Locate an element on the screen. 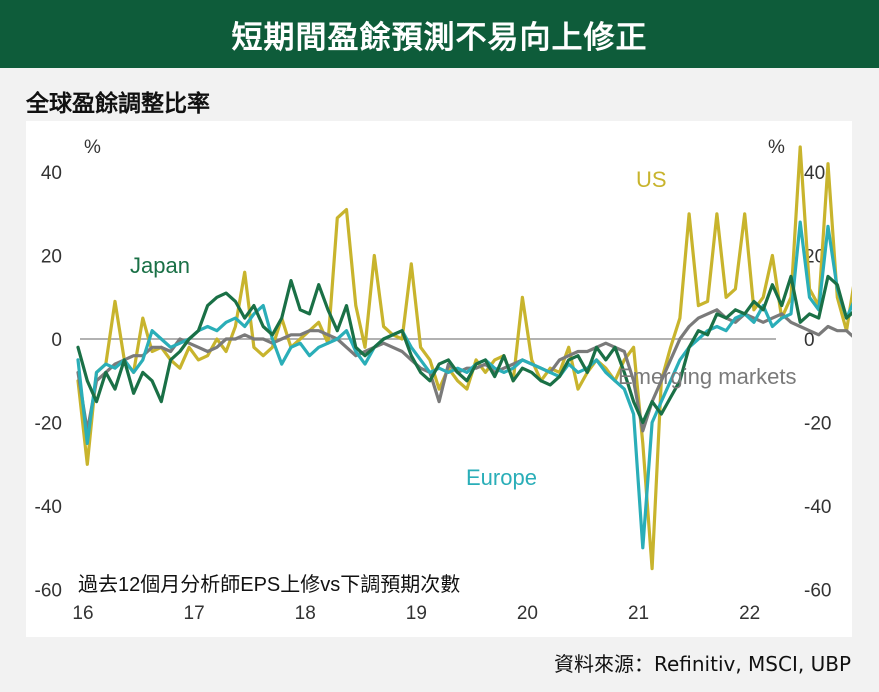  y-tick-label-right: -40 is located at coordinates (817, 507).